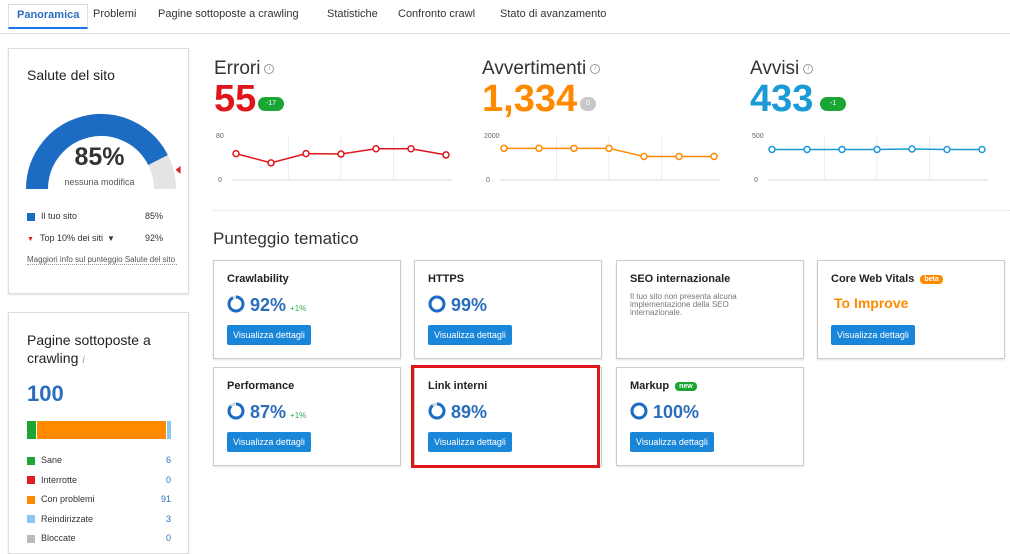  What do you see at coordinates (611, 210) in the screenshot?
I see `divider` at bounding box center [611, 210].